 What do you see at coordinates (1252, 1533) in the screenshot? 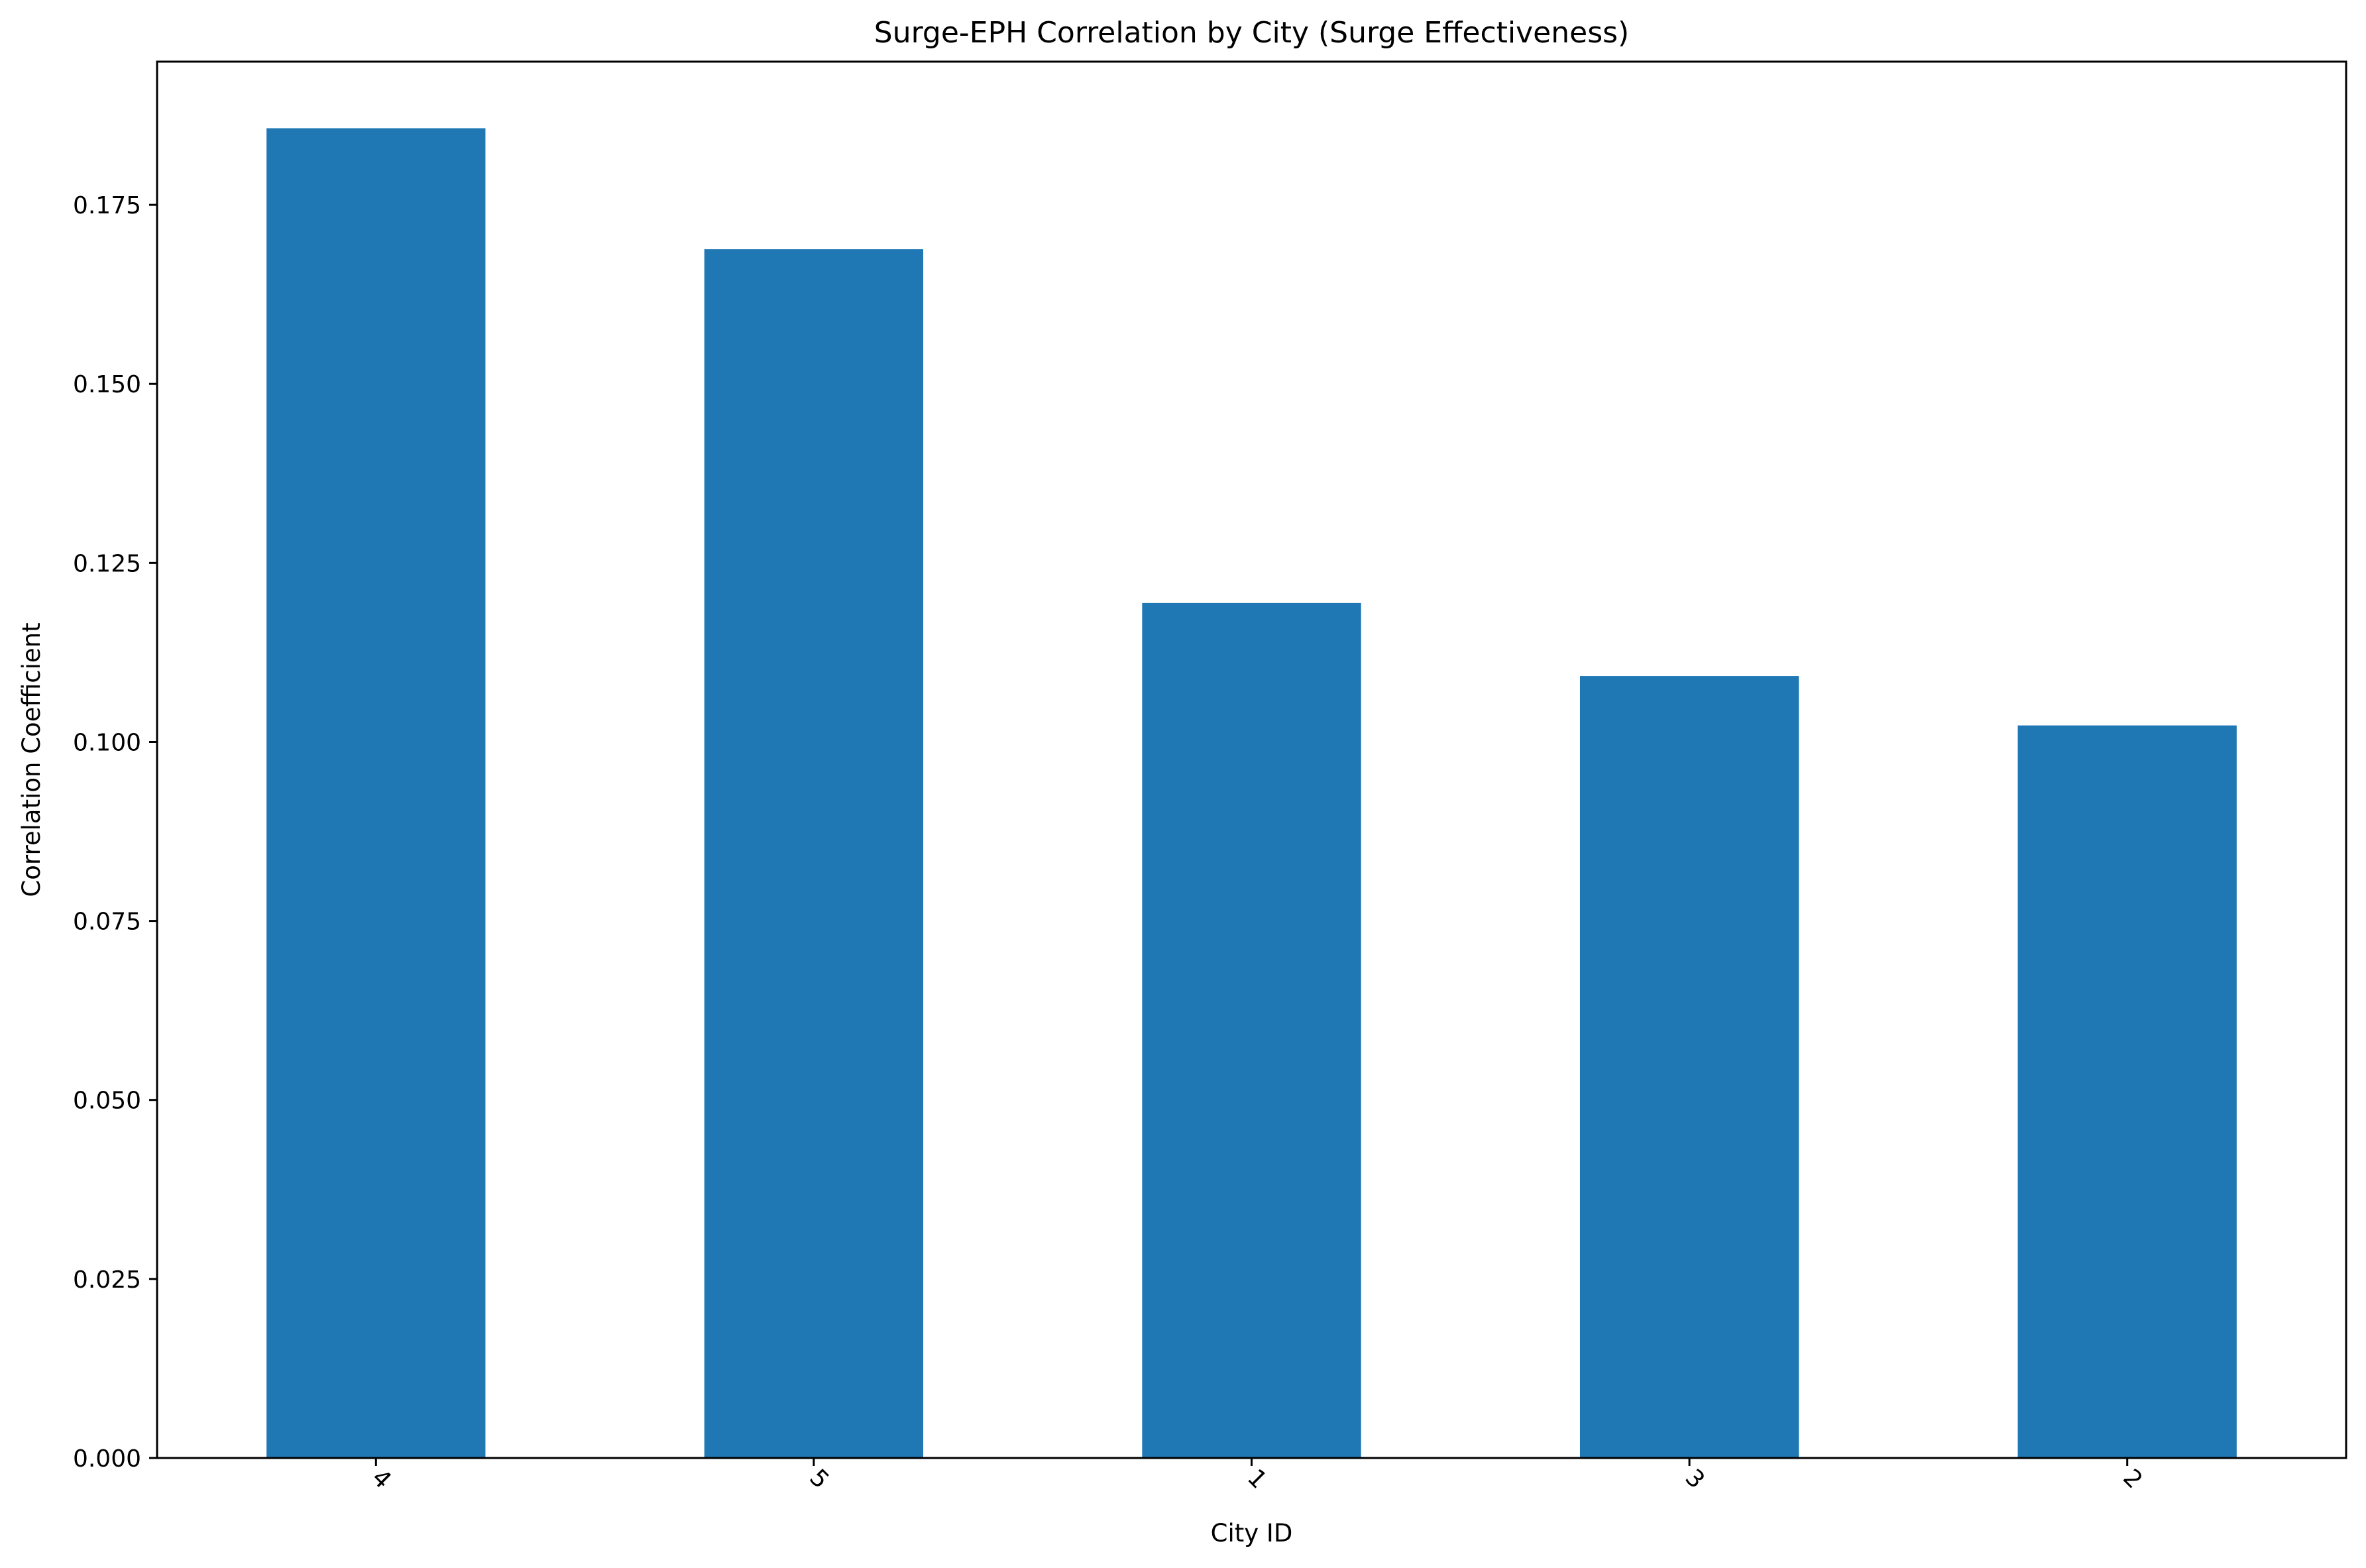
I see `x-axis-label: City ID` at bounding box center [1252, 1533].